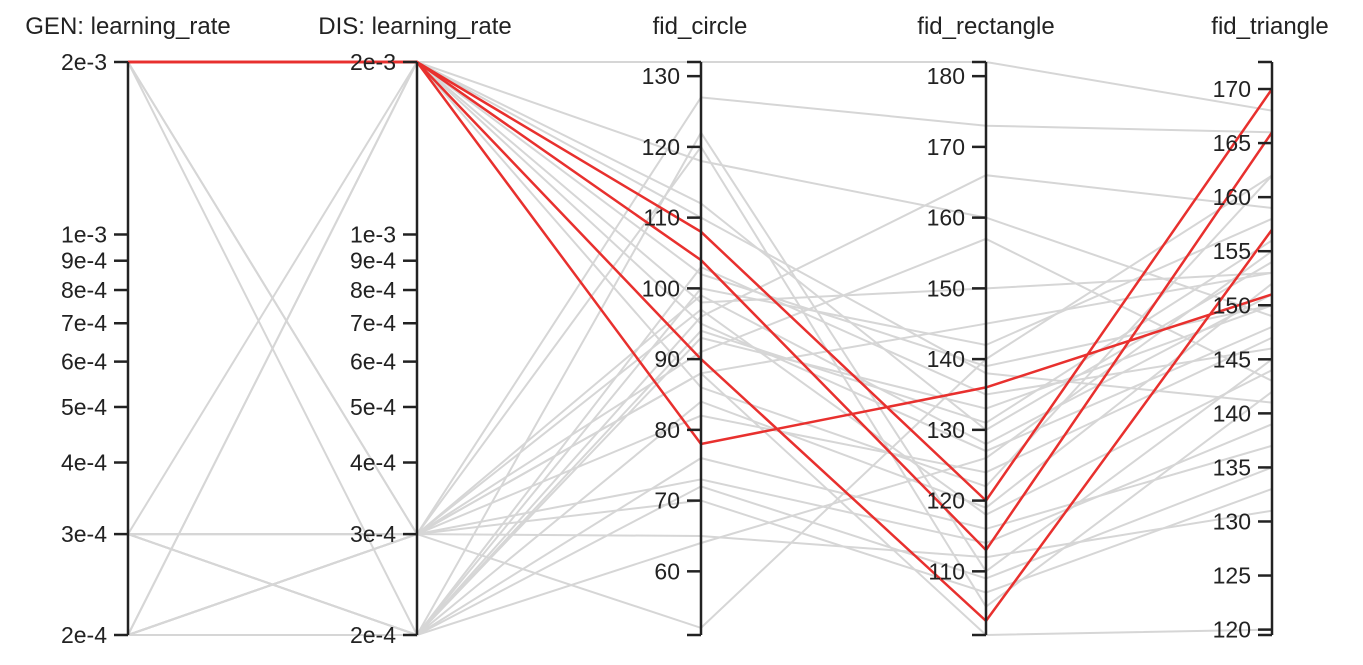 Image resolution: width=1363 pixels, height=665 pixels. Describe the element at coordinates (127, 26) in the screenshot. I see `axis-title: GEN: learning_rate` at that location.